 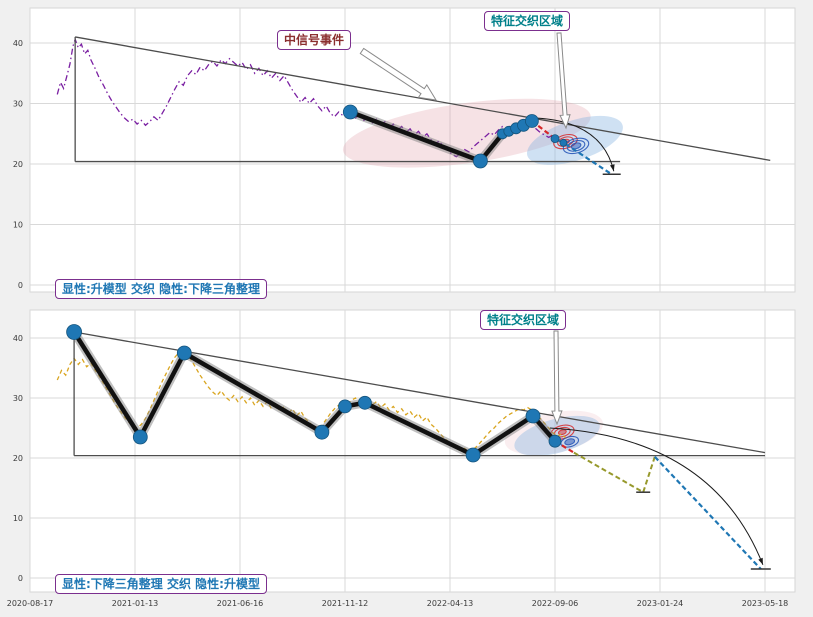 I want to click on annotation-weave-region-bottom: 特征交织区域, so click(x=523, y=320).